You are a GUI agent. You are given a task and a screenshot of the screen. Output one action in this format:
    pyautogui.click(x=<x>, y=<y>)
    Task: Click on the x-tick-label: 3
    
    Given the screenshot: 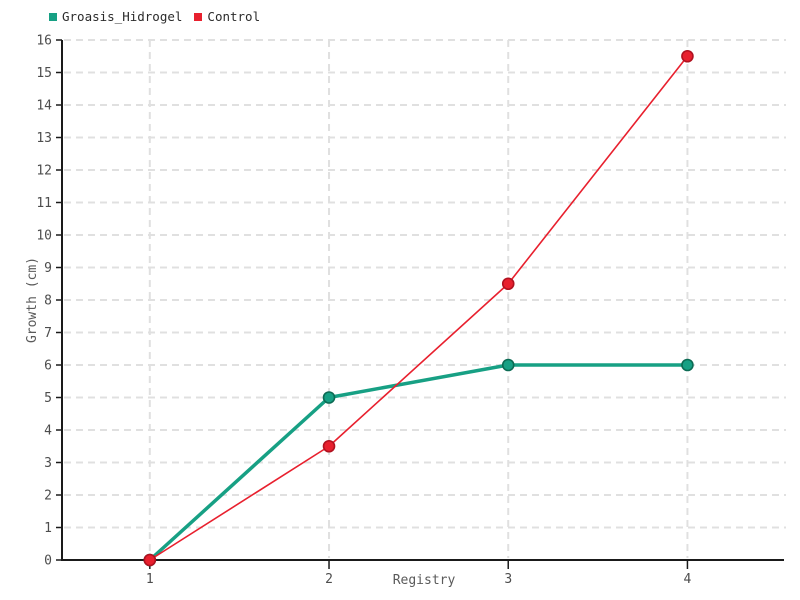 What is the action you would take?
    pyautogui.click(x=508, y=579)
    